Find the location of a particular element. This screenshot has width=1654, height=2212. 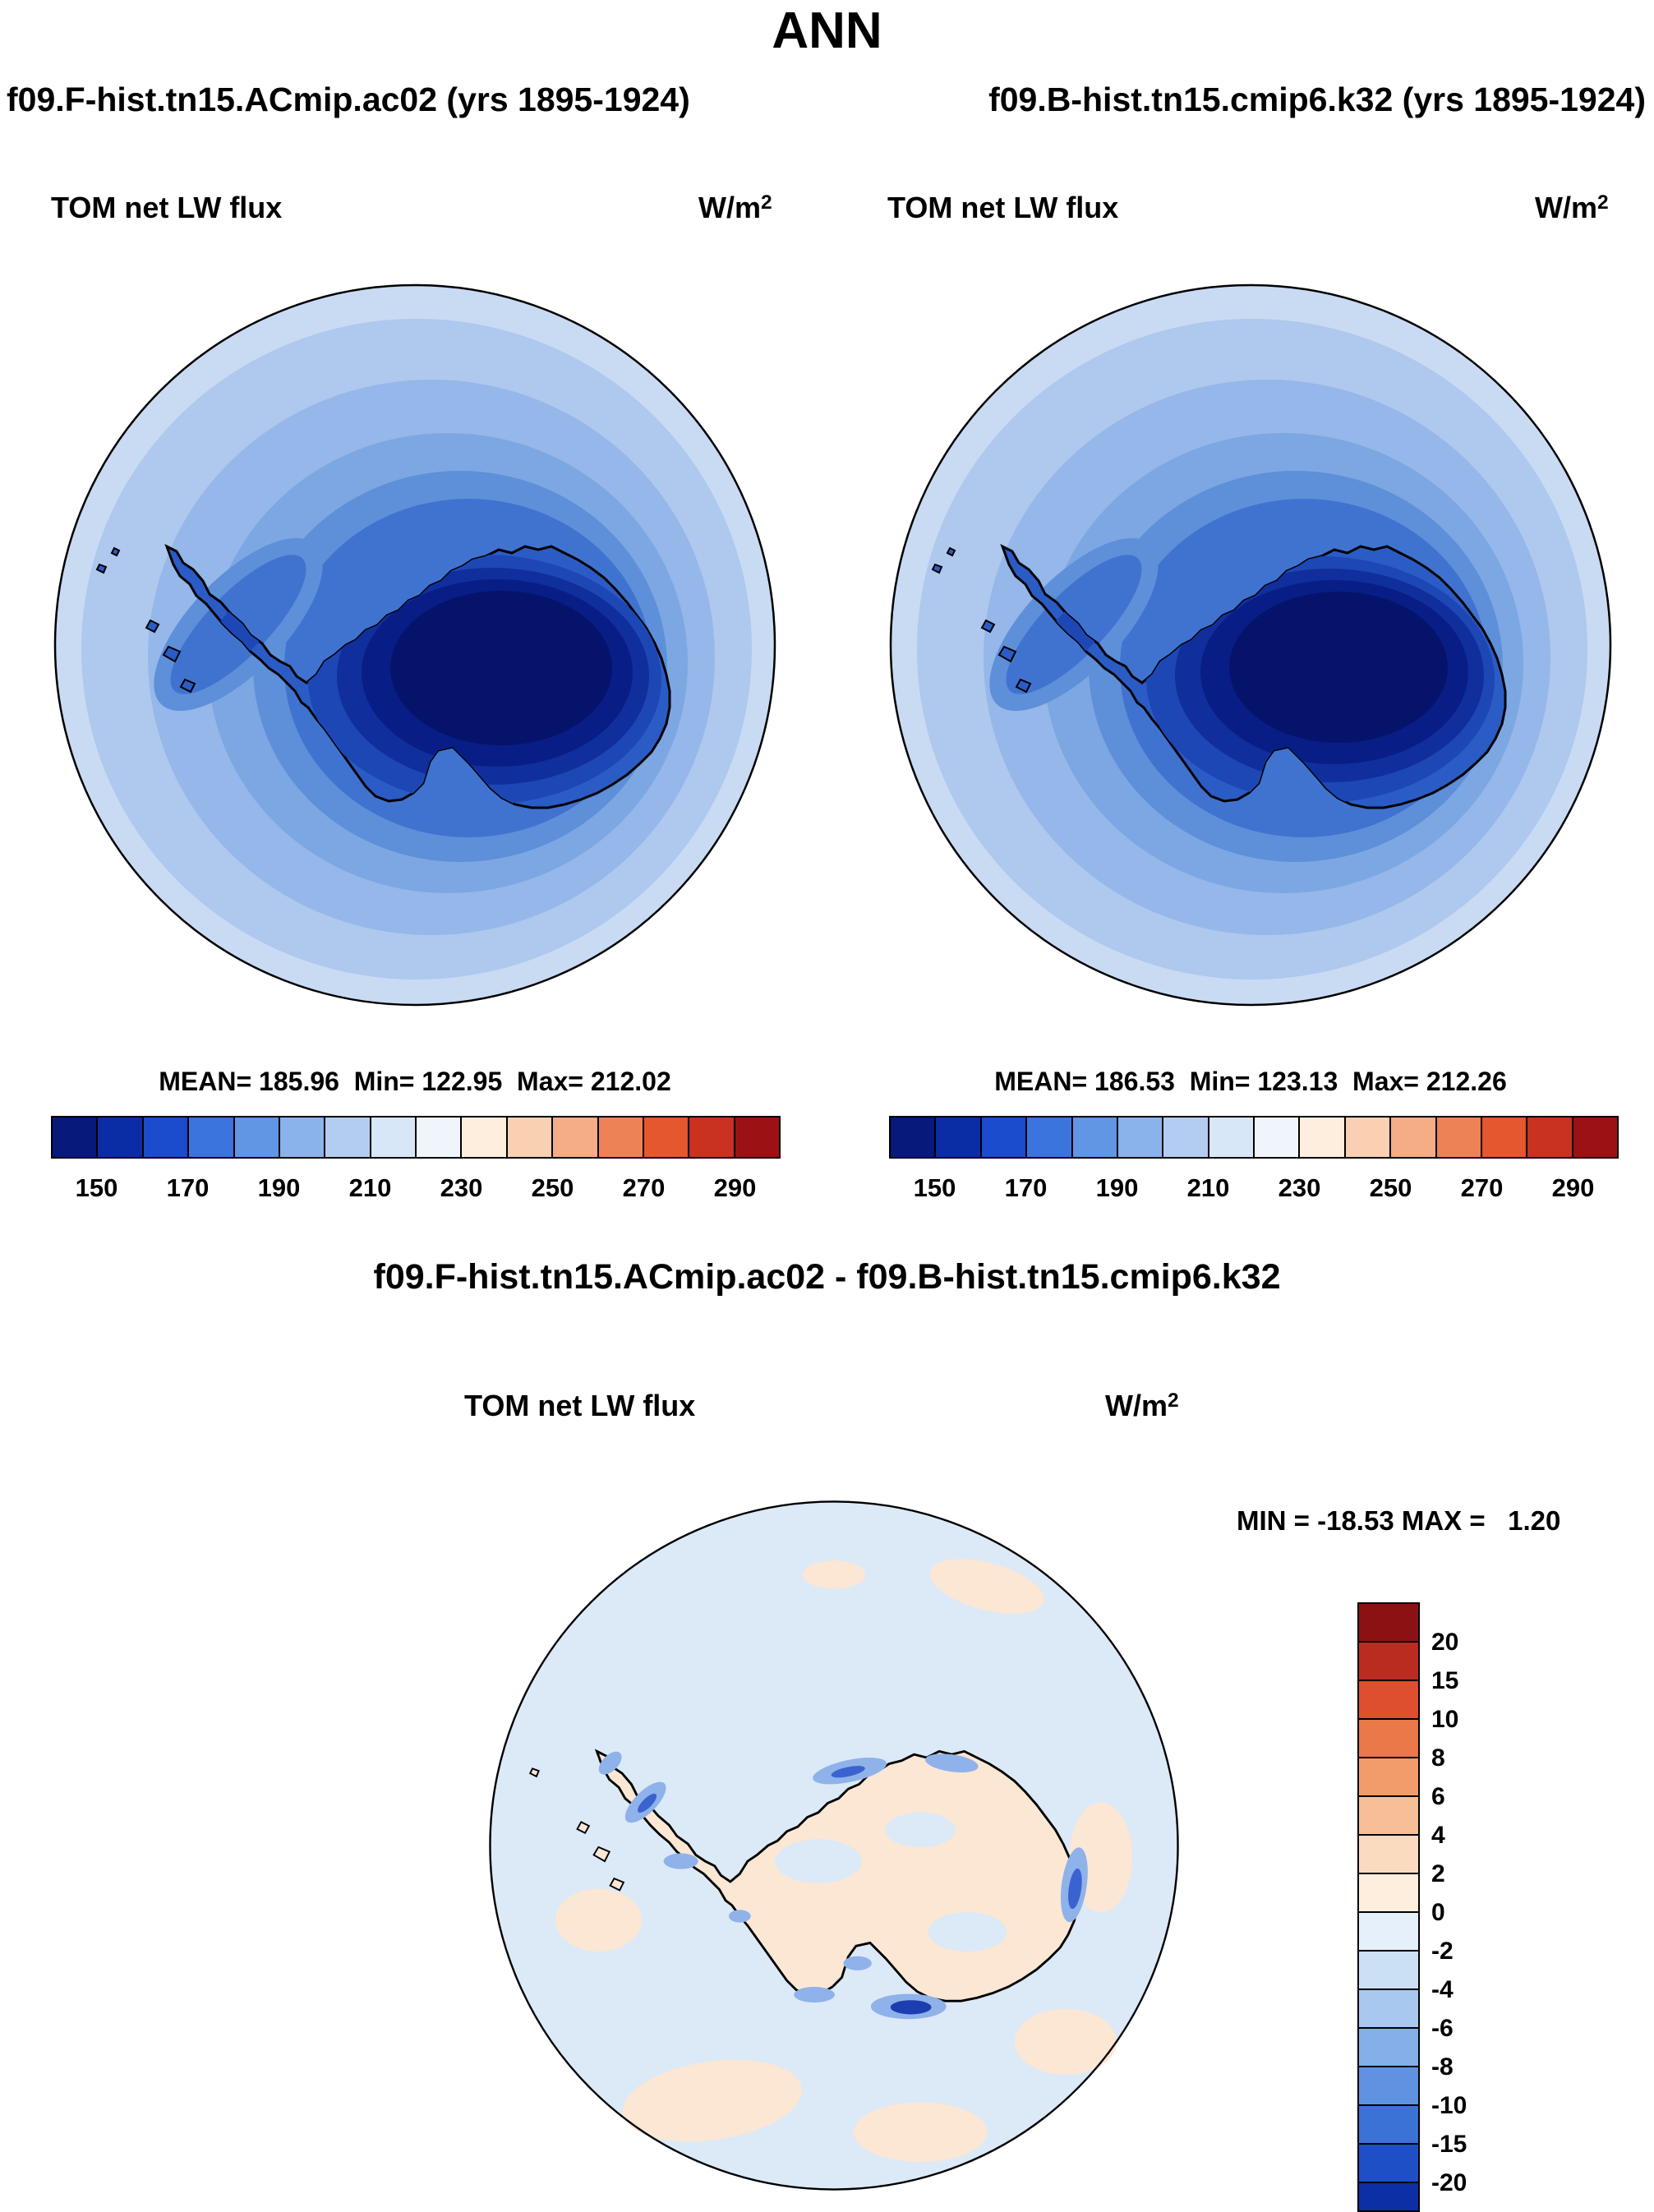

map-panel-diff is located at coordinates (834, 1845).